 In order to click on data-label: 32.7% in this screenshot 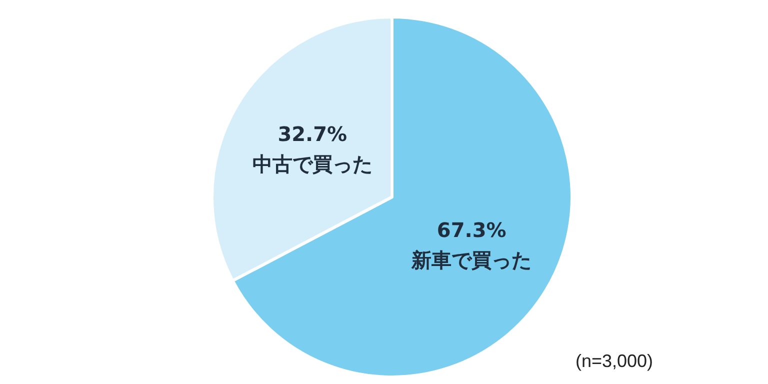, I will do `click(313, 134)`.